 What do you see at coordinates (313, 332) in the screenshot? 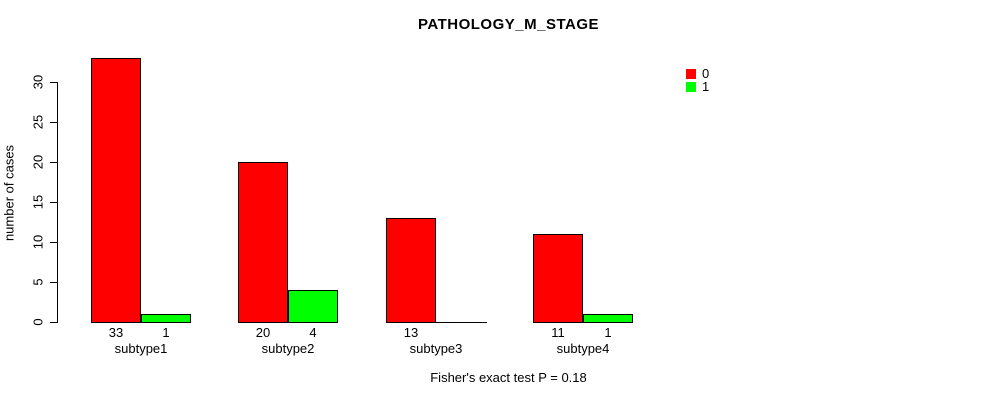
I see `bar-value-label: 4` at bounding box center [313, 332].